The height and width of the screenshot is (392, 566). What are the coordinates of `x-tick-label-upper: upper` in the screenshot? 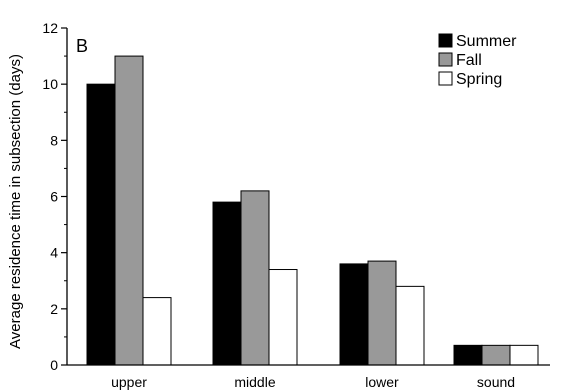 It's located at (129, 382).